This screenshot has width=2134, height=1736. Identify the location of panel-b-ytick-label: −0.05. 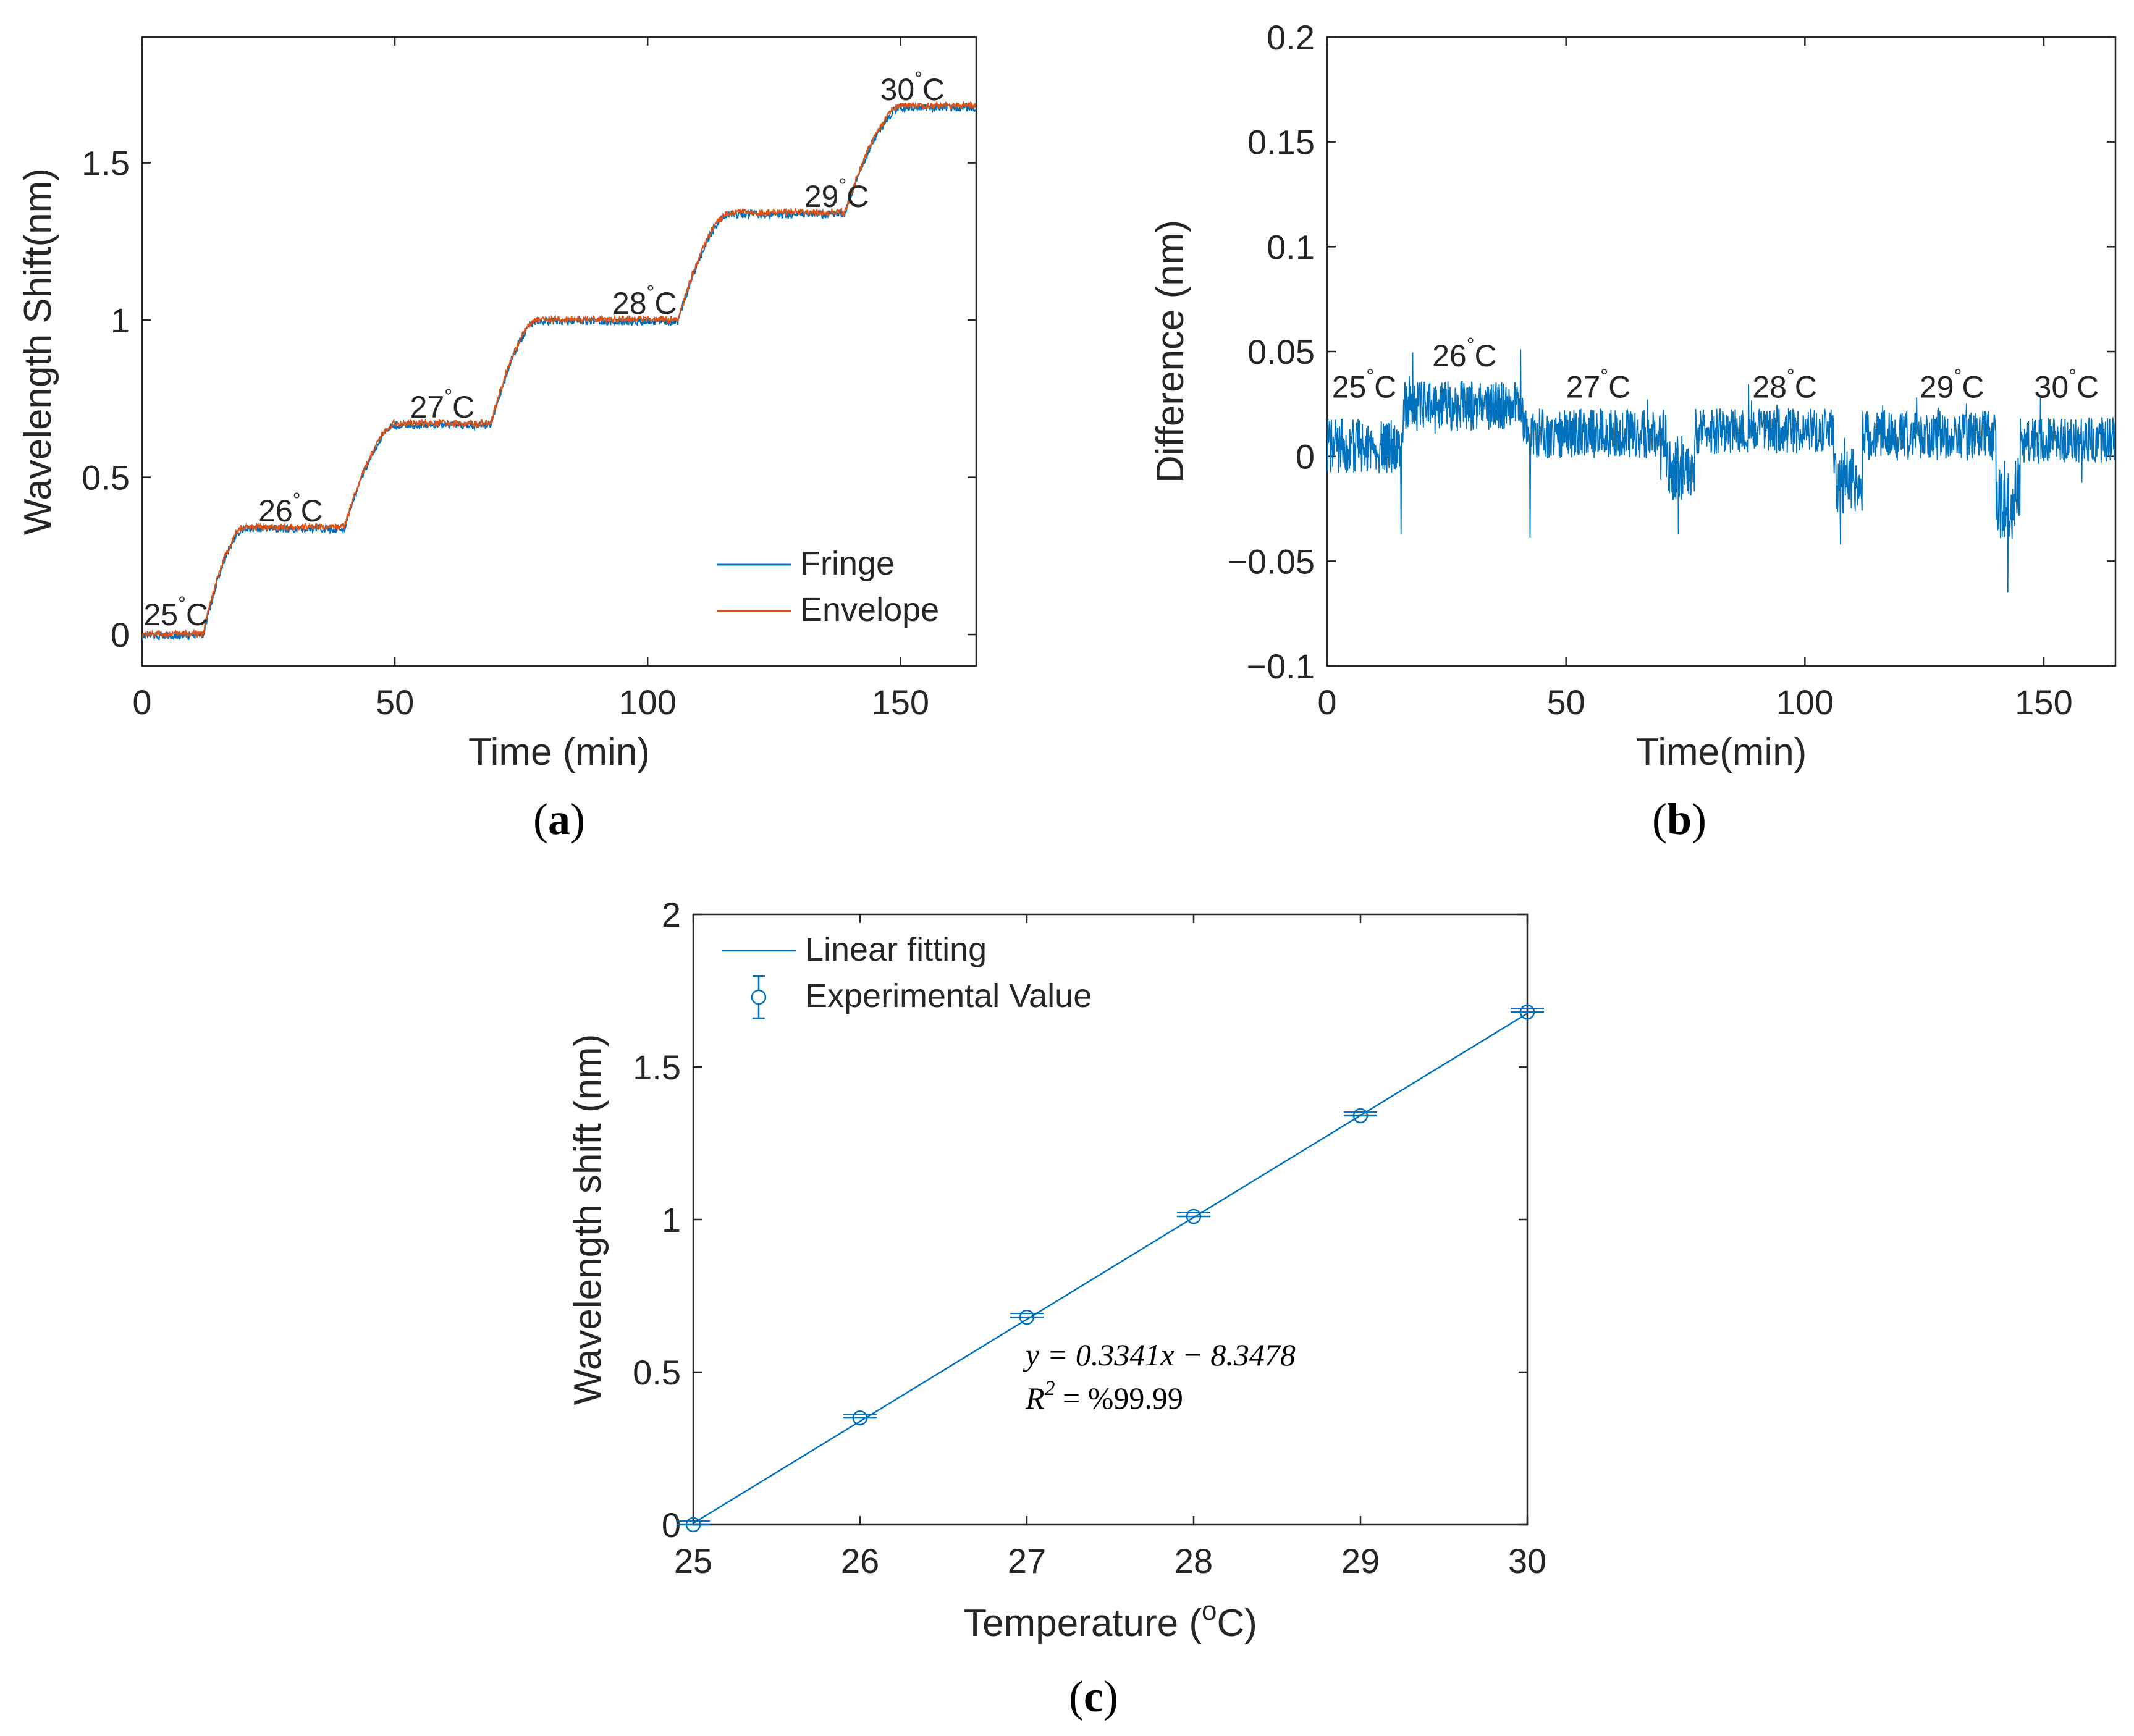
(1271, 561).